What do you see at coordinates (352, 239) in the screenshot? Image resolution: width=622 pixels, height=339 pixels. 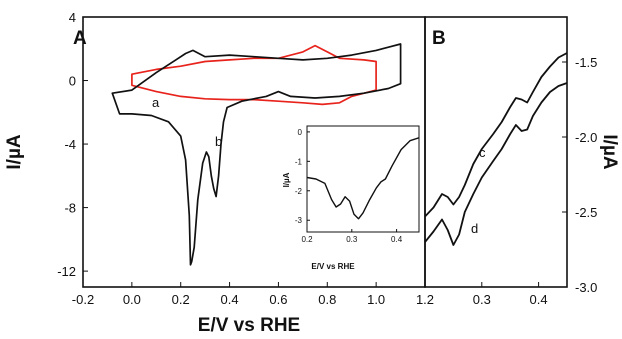 I see `inset-x-tick-label: 0.3` at bounding box center [352, 239].